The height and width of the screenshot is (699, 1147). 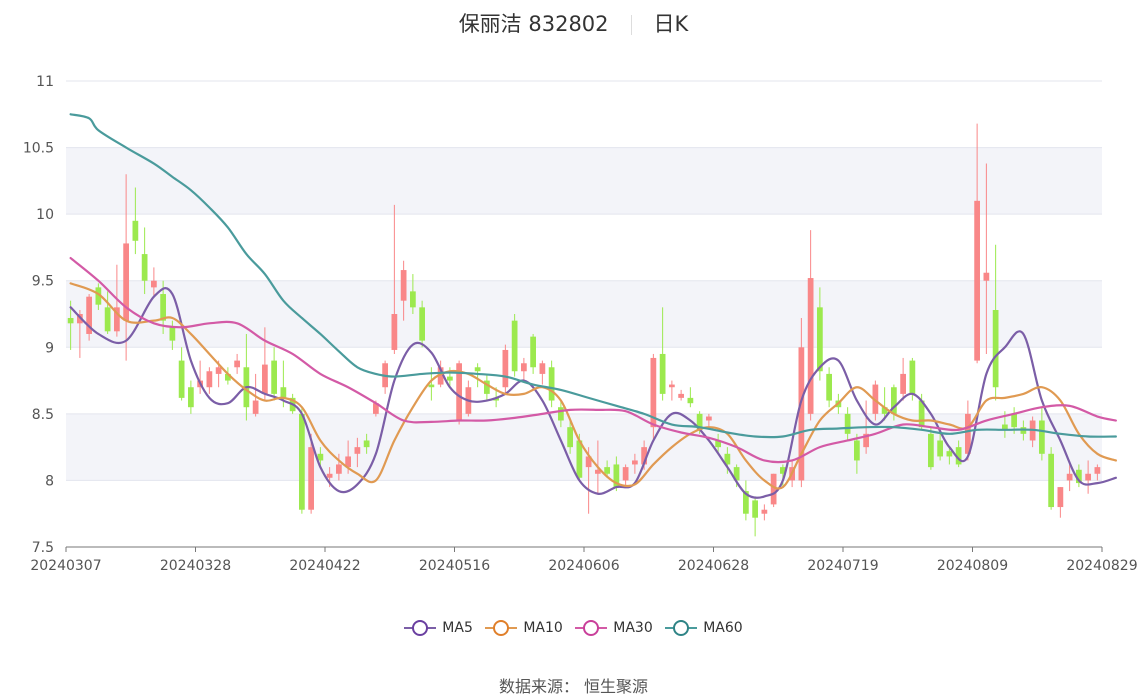 I want to click on legend-item-ma10: MA10, so click(x=524, y=628).